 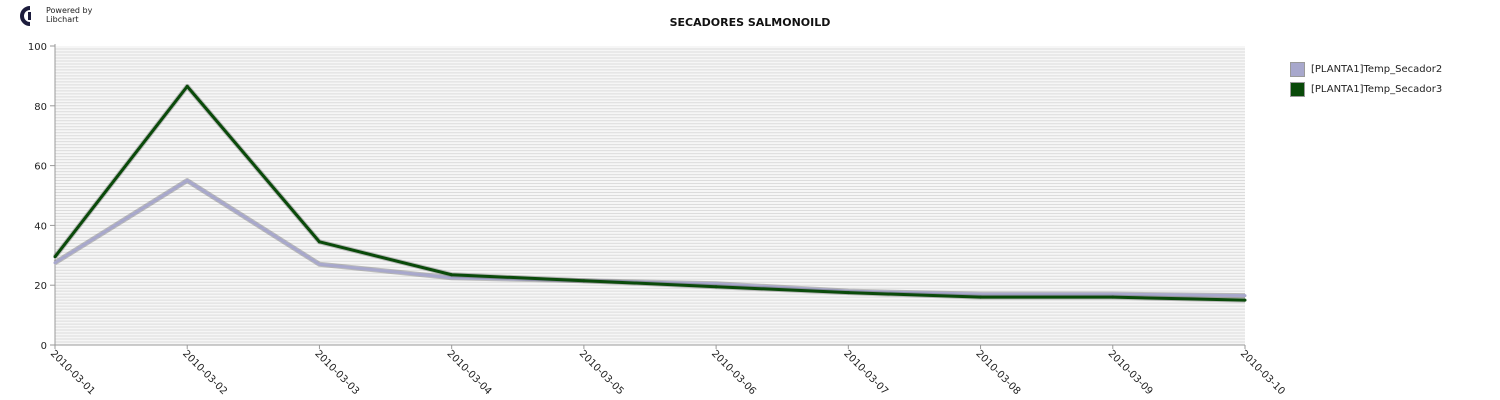 I want to click on branding-line1: Powered by, so click(x=69, y=10).